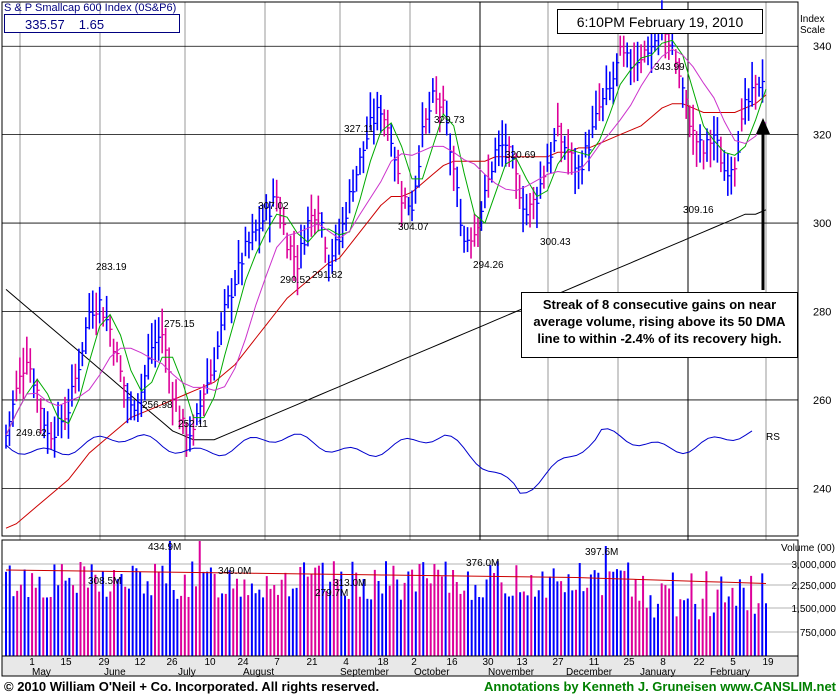 This screenshot has height=698, width=840. What do you see at coordinates (629, 662) in the screenshot?
I see `date-day-label: 25` at bounding box center [629, 662].